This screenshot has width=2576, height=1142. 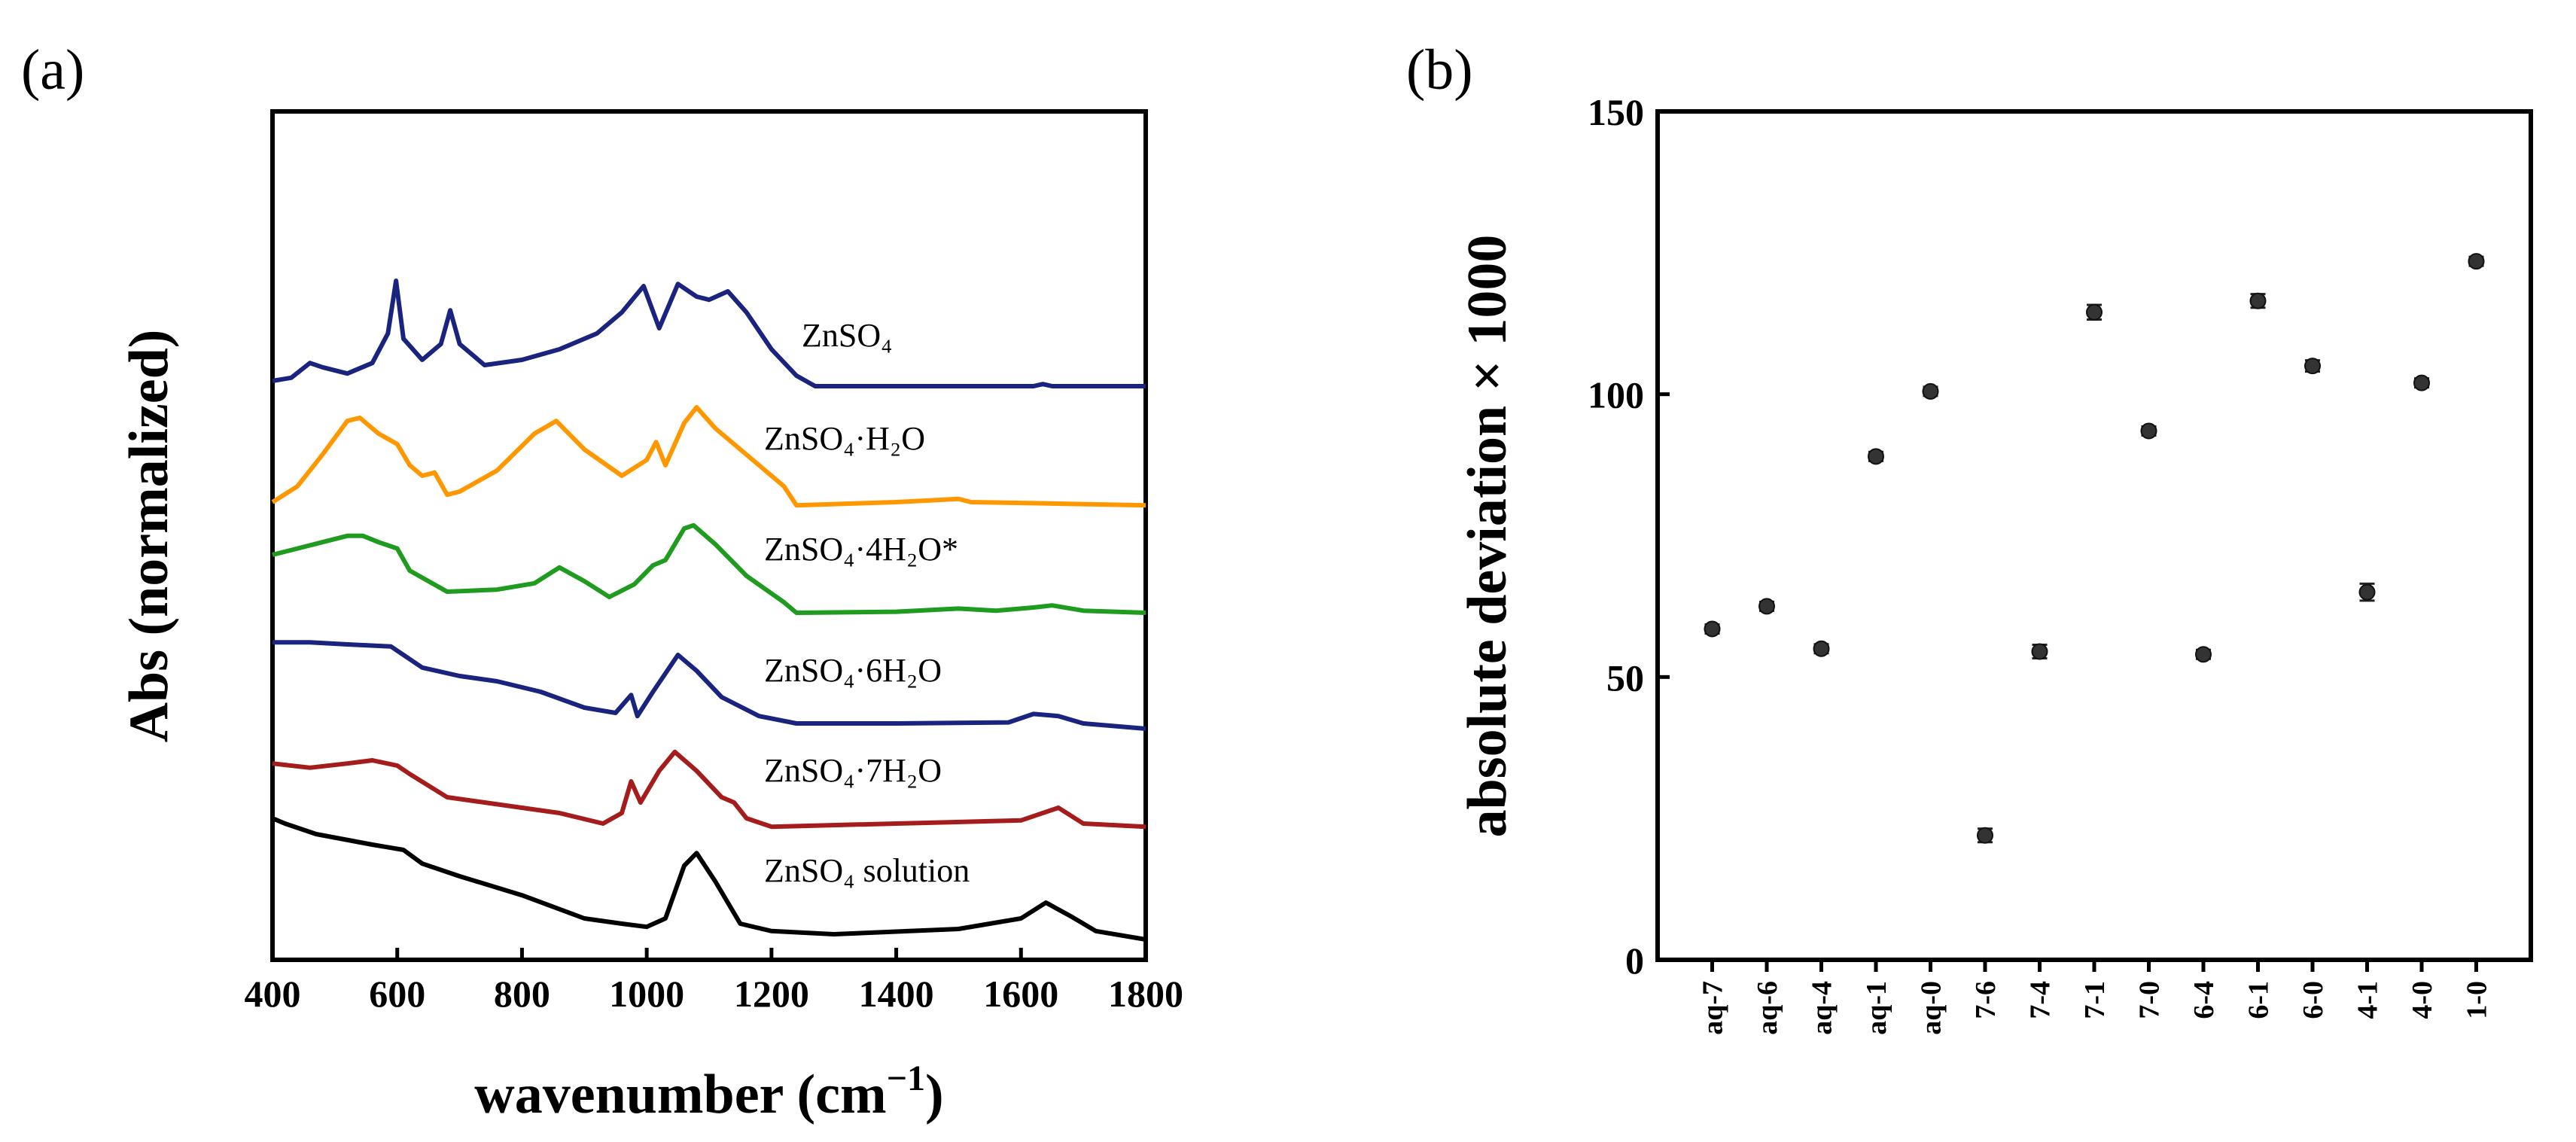 What do you see at coordinates (2095, 1000) in the screenshot?
I see `category-label: 7-1` at bounding box center [2095, 1000].